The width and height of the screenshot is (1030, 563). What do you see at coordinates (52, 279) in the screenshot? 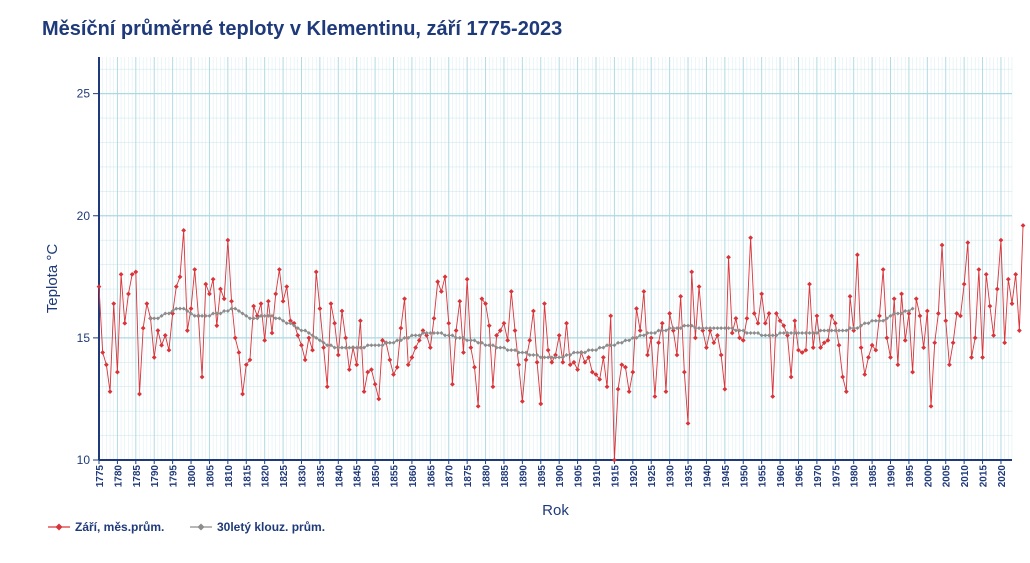
I see `y-axis-title: Teplota °C` at bounding box center [52, 279].